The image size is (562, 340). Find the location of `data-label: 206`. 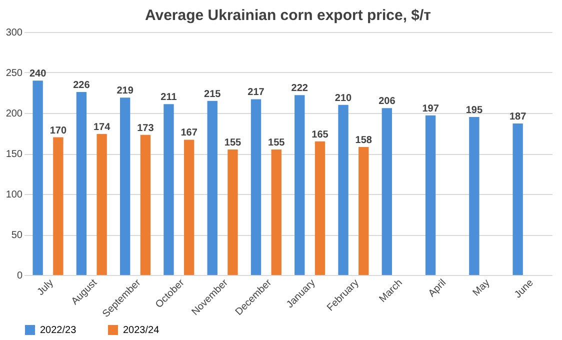

data-label: 206 is located at coordinates (387, 102).